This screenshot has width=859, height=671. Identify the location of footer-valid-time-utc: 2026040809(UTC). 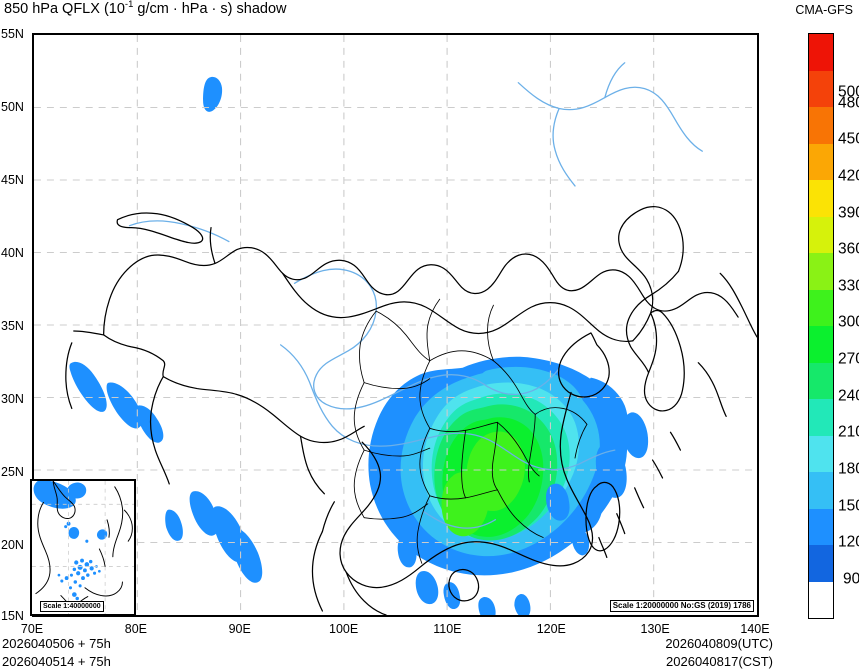
(719, 643).